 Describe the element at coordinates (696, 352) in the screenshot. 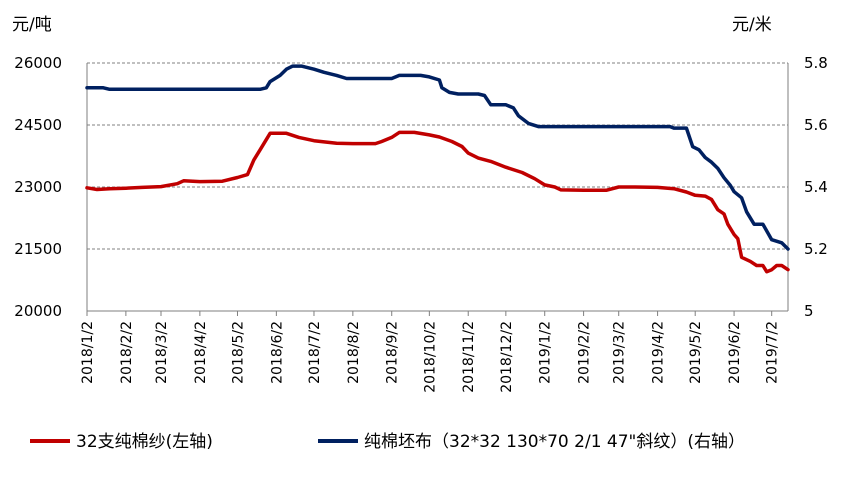

I see `x-tick-label: 2019/5/2` at that location.